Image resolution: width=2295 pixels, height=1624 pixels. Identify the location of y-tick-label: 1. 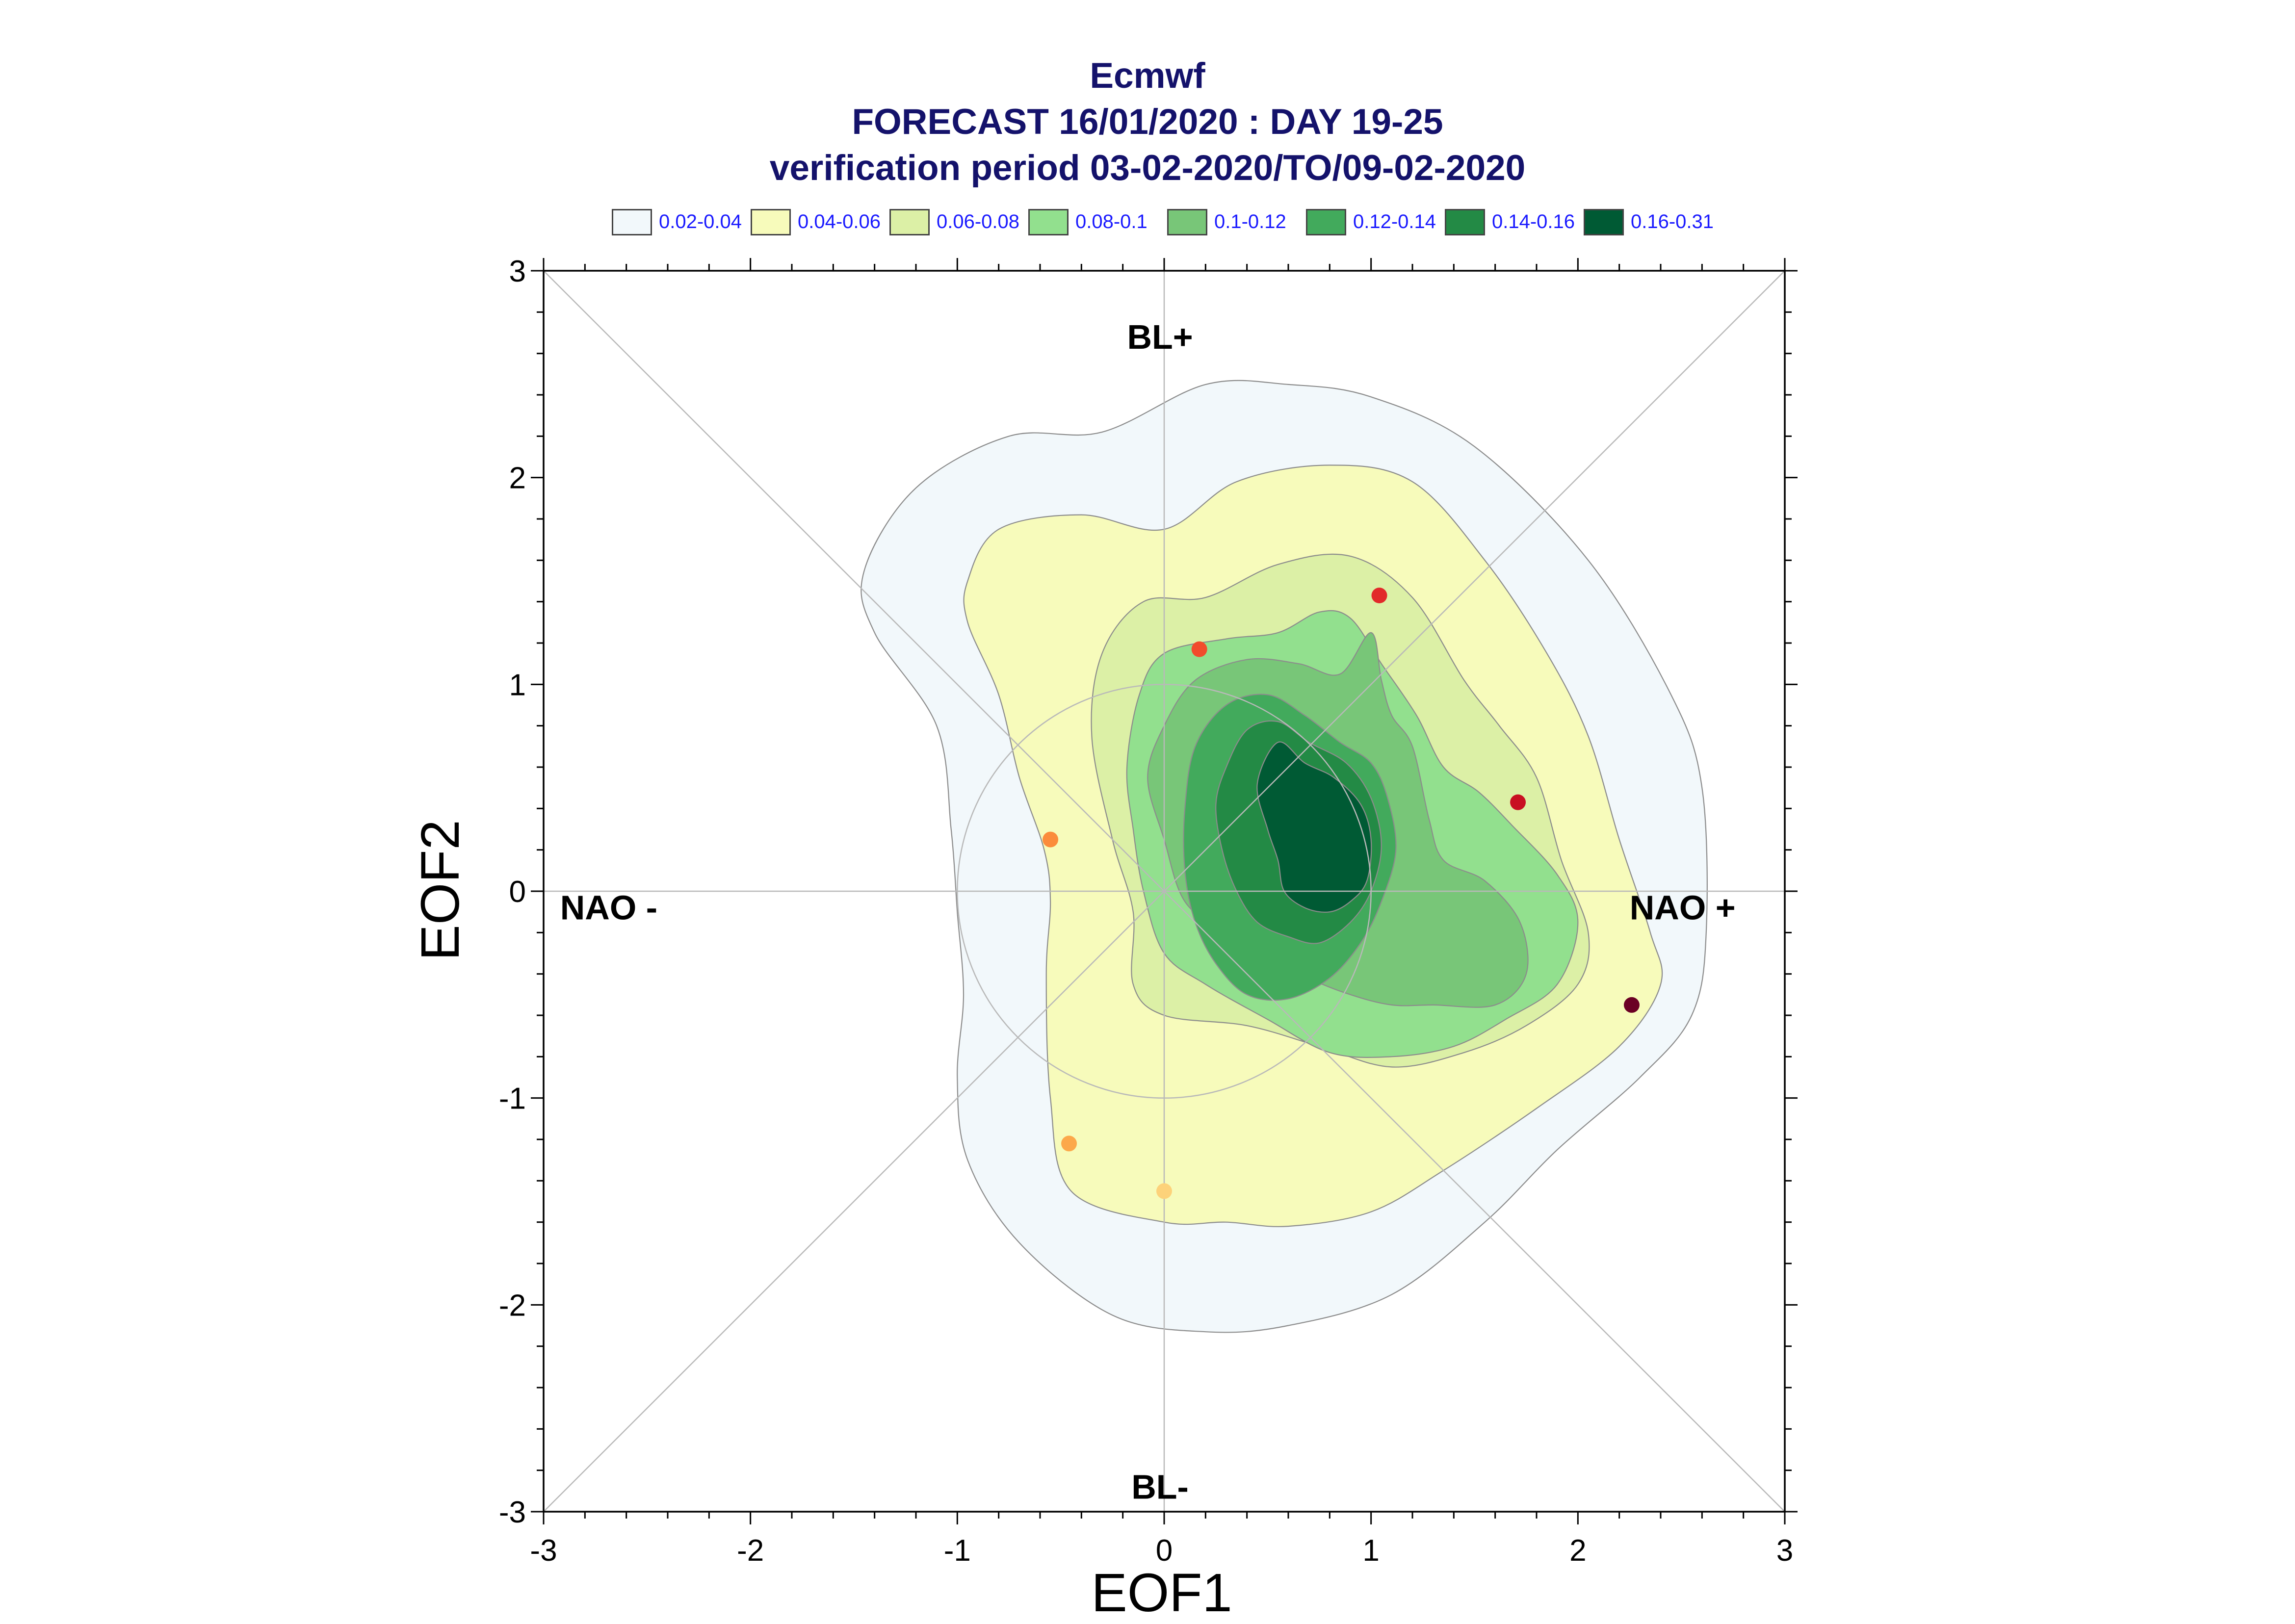
(518, 685).